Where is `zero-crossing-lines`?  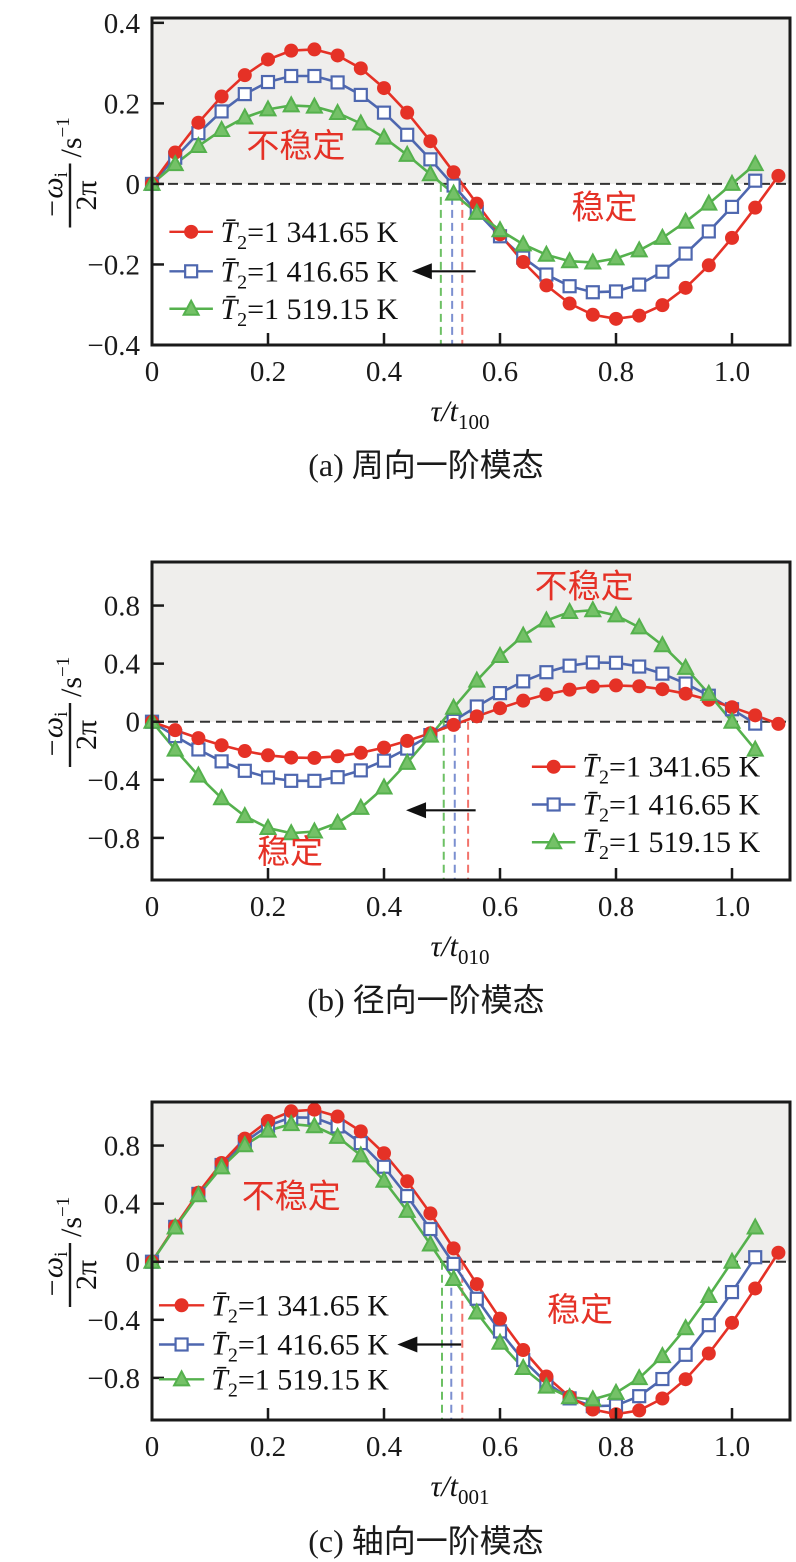 zero-crossing-lines is located at coordinates (456, 800).